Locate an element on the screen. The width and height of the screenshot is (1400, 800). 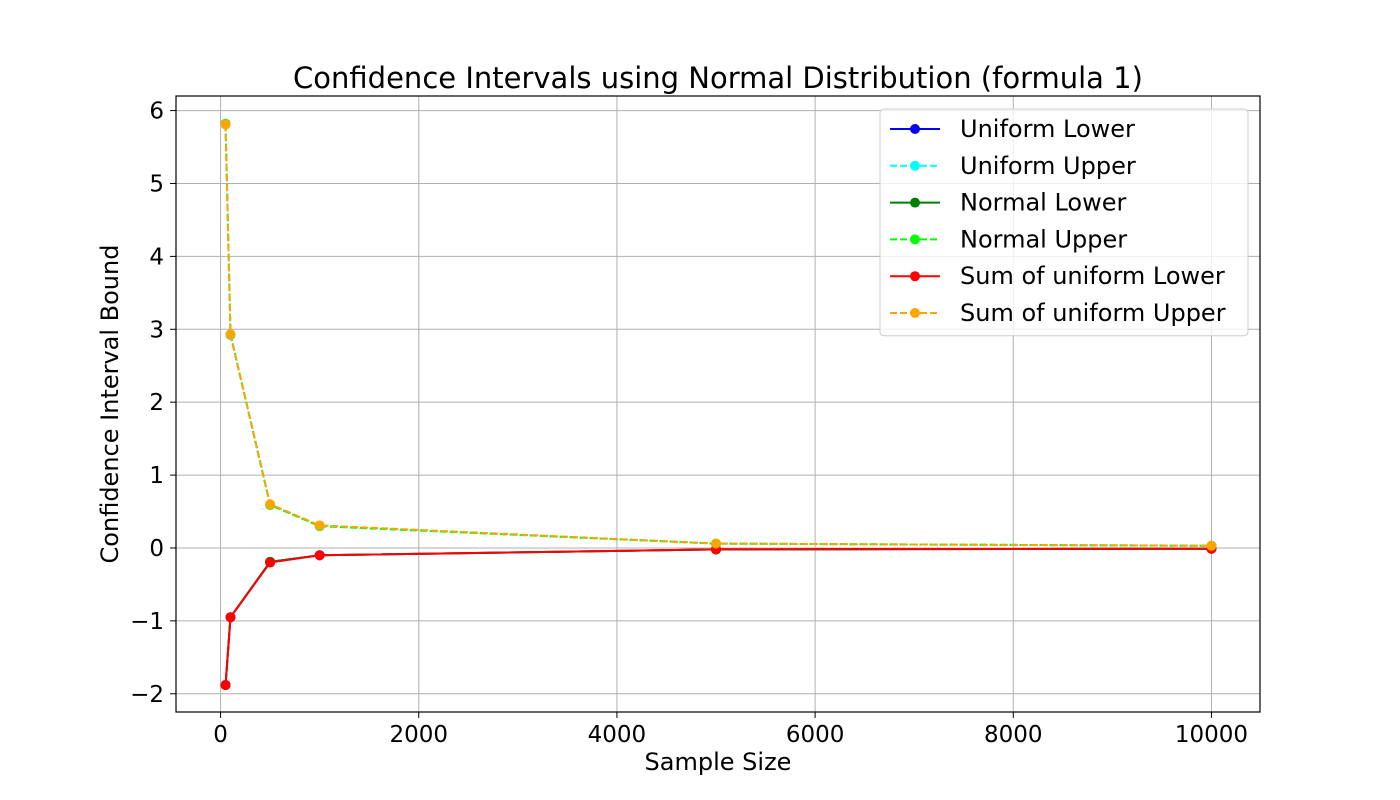
legend-label-normal-upper: Normal Upper is located at coordinates (1043, 239).